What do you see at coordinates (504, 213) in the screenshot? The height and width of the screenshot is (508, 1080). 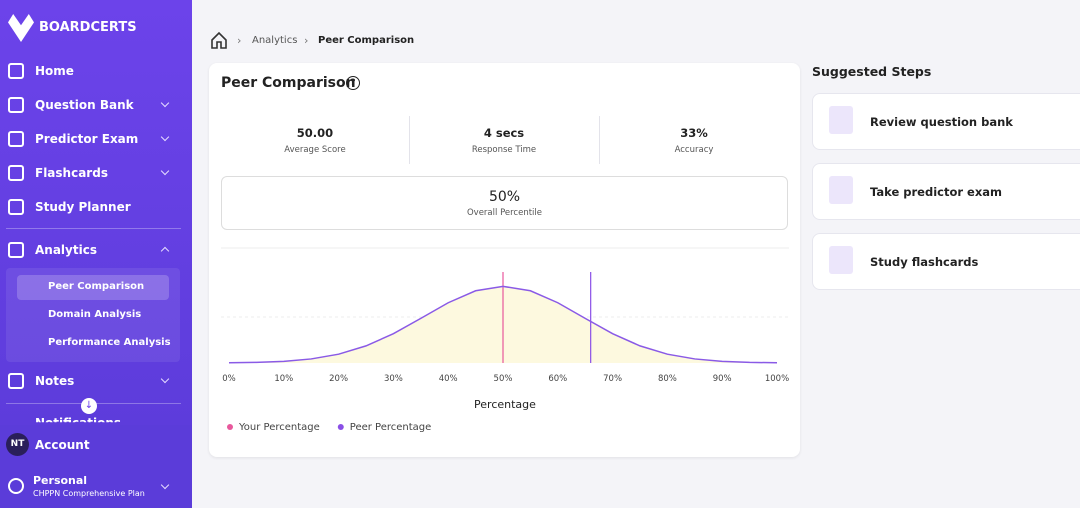 I see `overall-label: Overall Percentile` at bounding box center [504, 213].